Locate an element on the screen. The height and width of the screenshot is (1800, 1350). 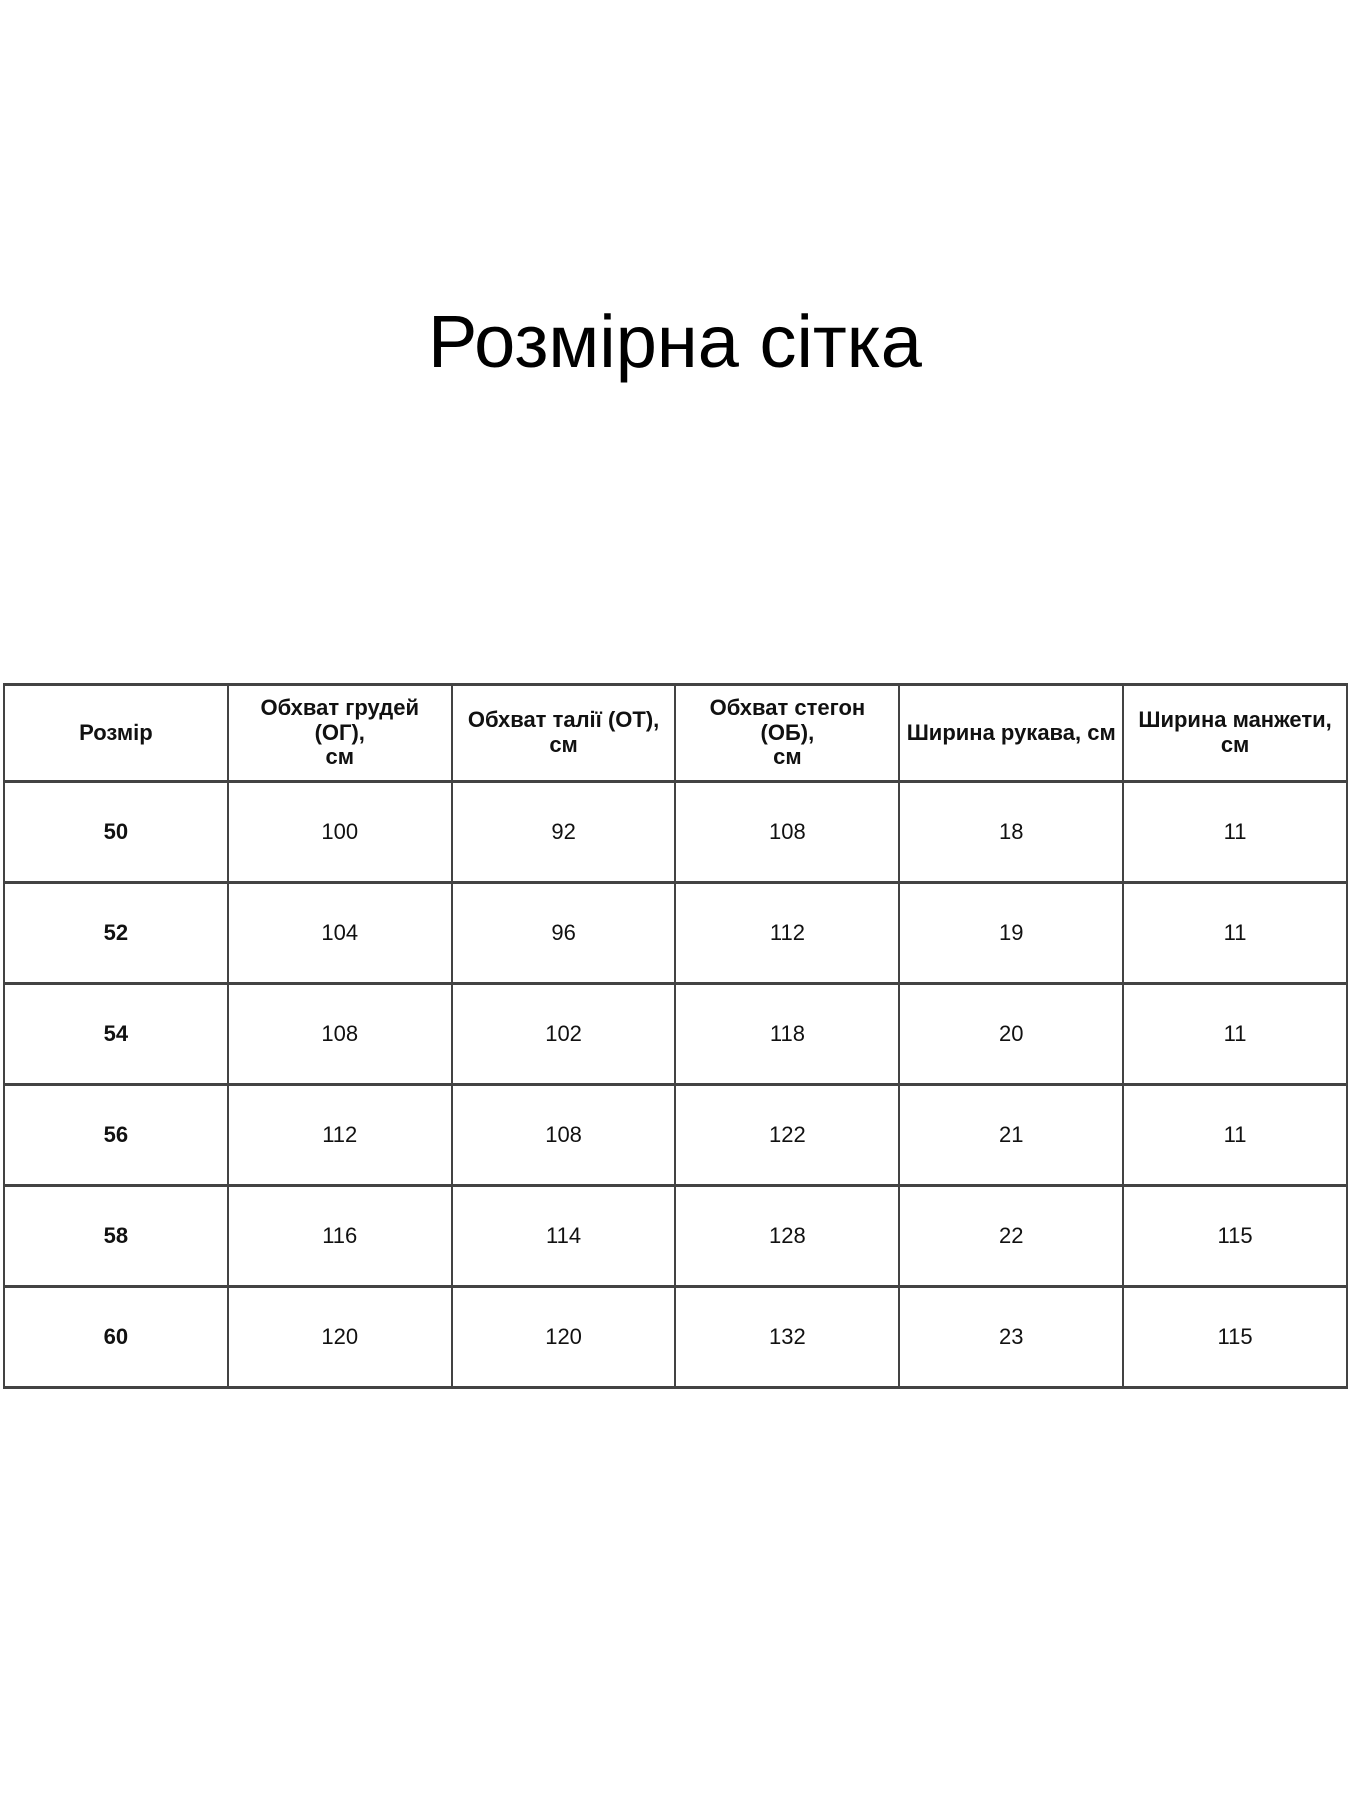
column-header-waist-line2: см is located at coordinates (563, 744).